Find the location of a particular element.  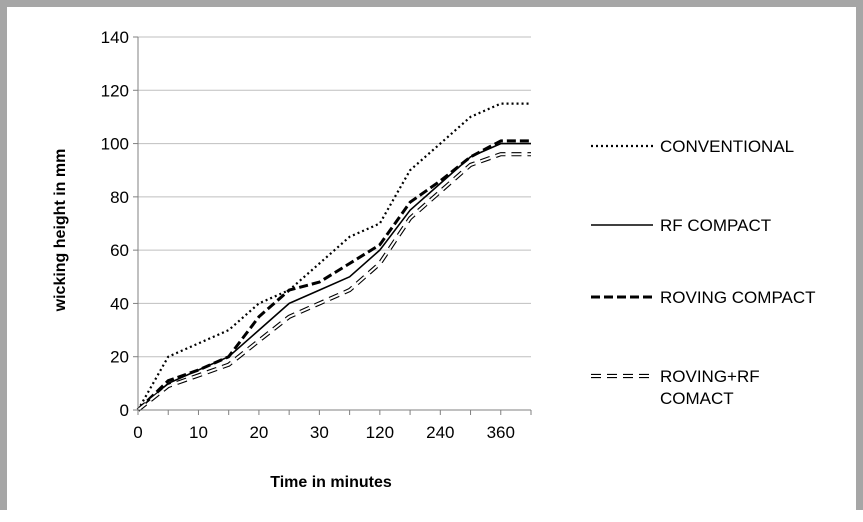

x-tick-labels: 0 10 20 30 120 240 360 is located at coordinates (324, 432).